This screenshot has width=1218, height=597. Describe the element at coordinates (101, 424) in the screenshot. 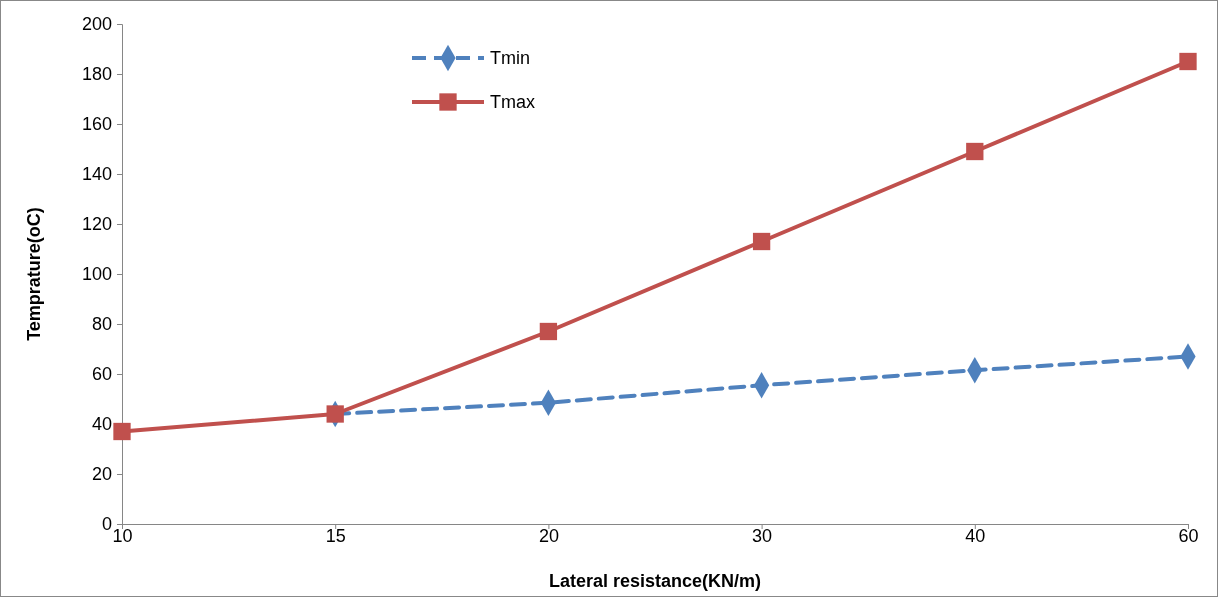

I see `y-tick-label: 40` at that location.